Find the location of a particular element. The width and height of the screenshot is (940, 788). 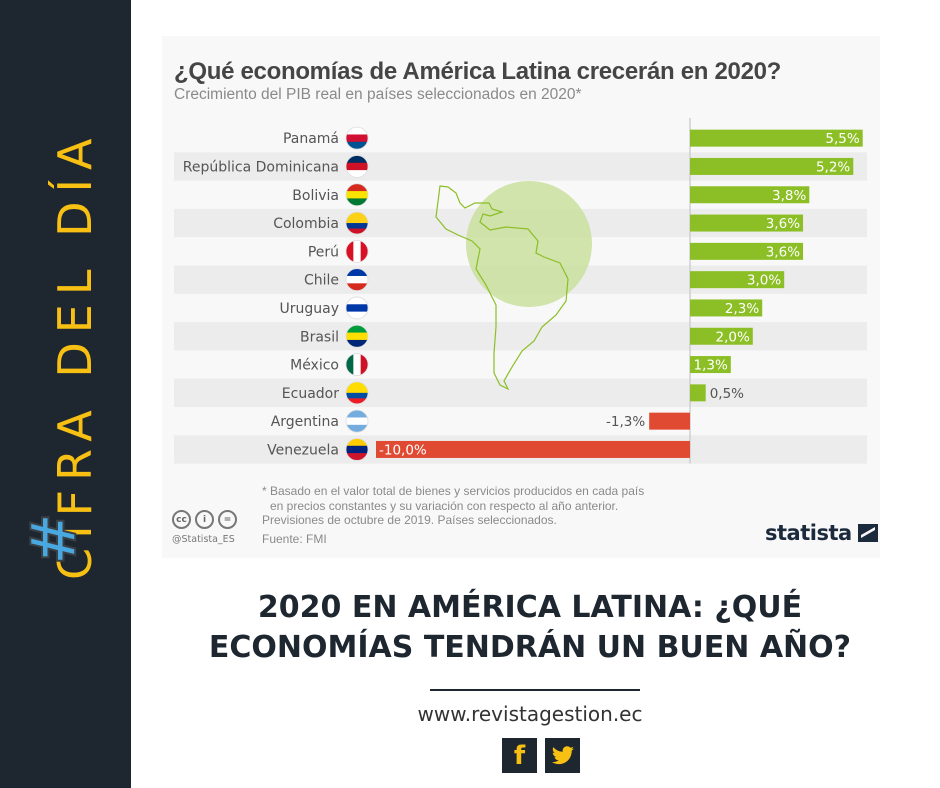

value-label: 3,8% is located at coordinates (789, 196).